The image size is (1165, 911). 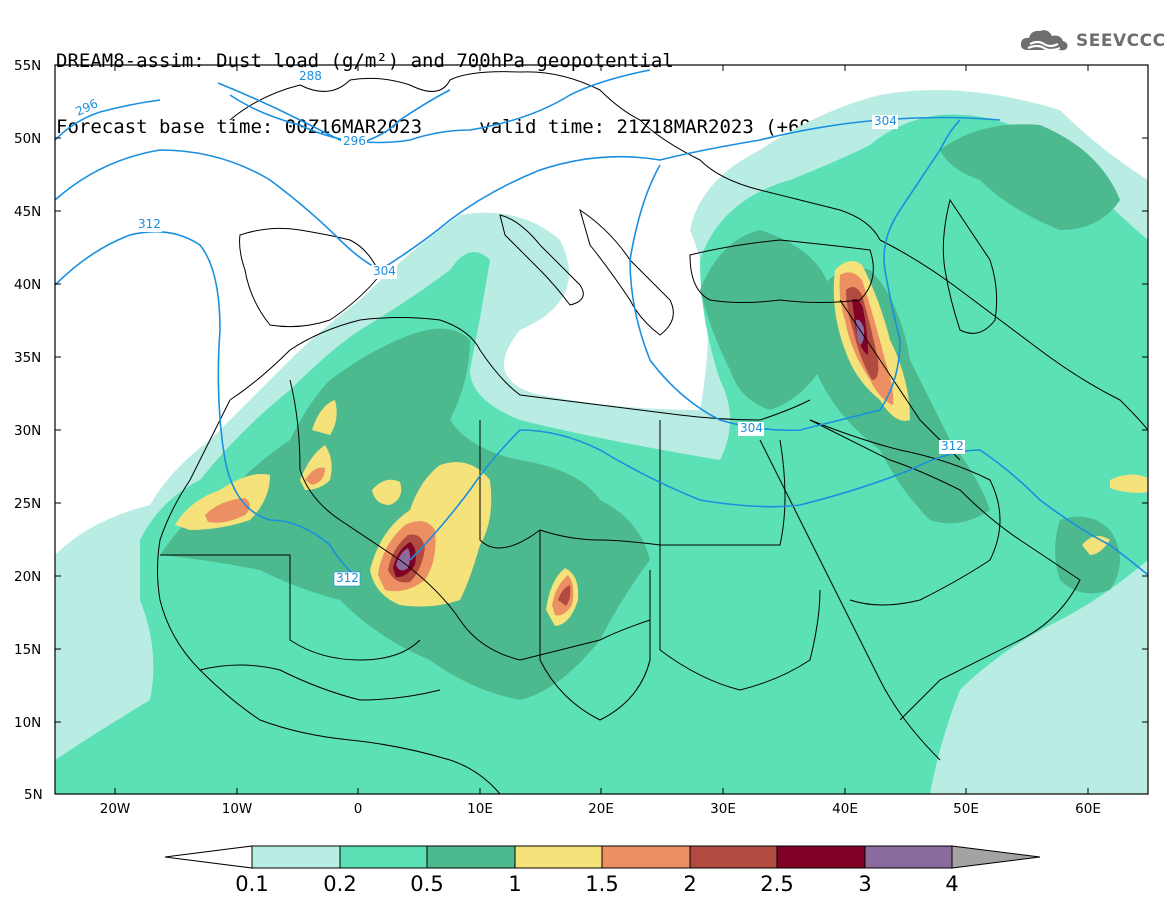 What do you see at coordinates (525, 610) in the screenshot?
I see `border-niger` at bounding box center [525, 610].